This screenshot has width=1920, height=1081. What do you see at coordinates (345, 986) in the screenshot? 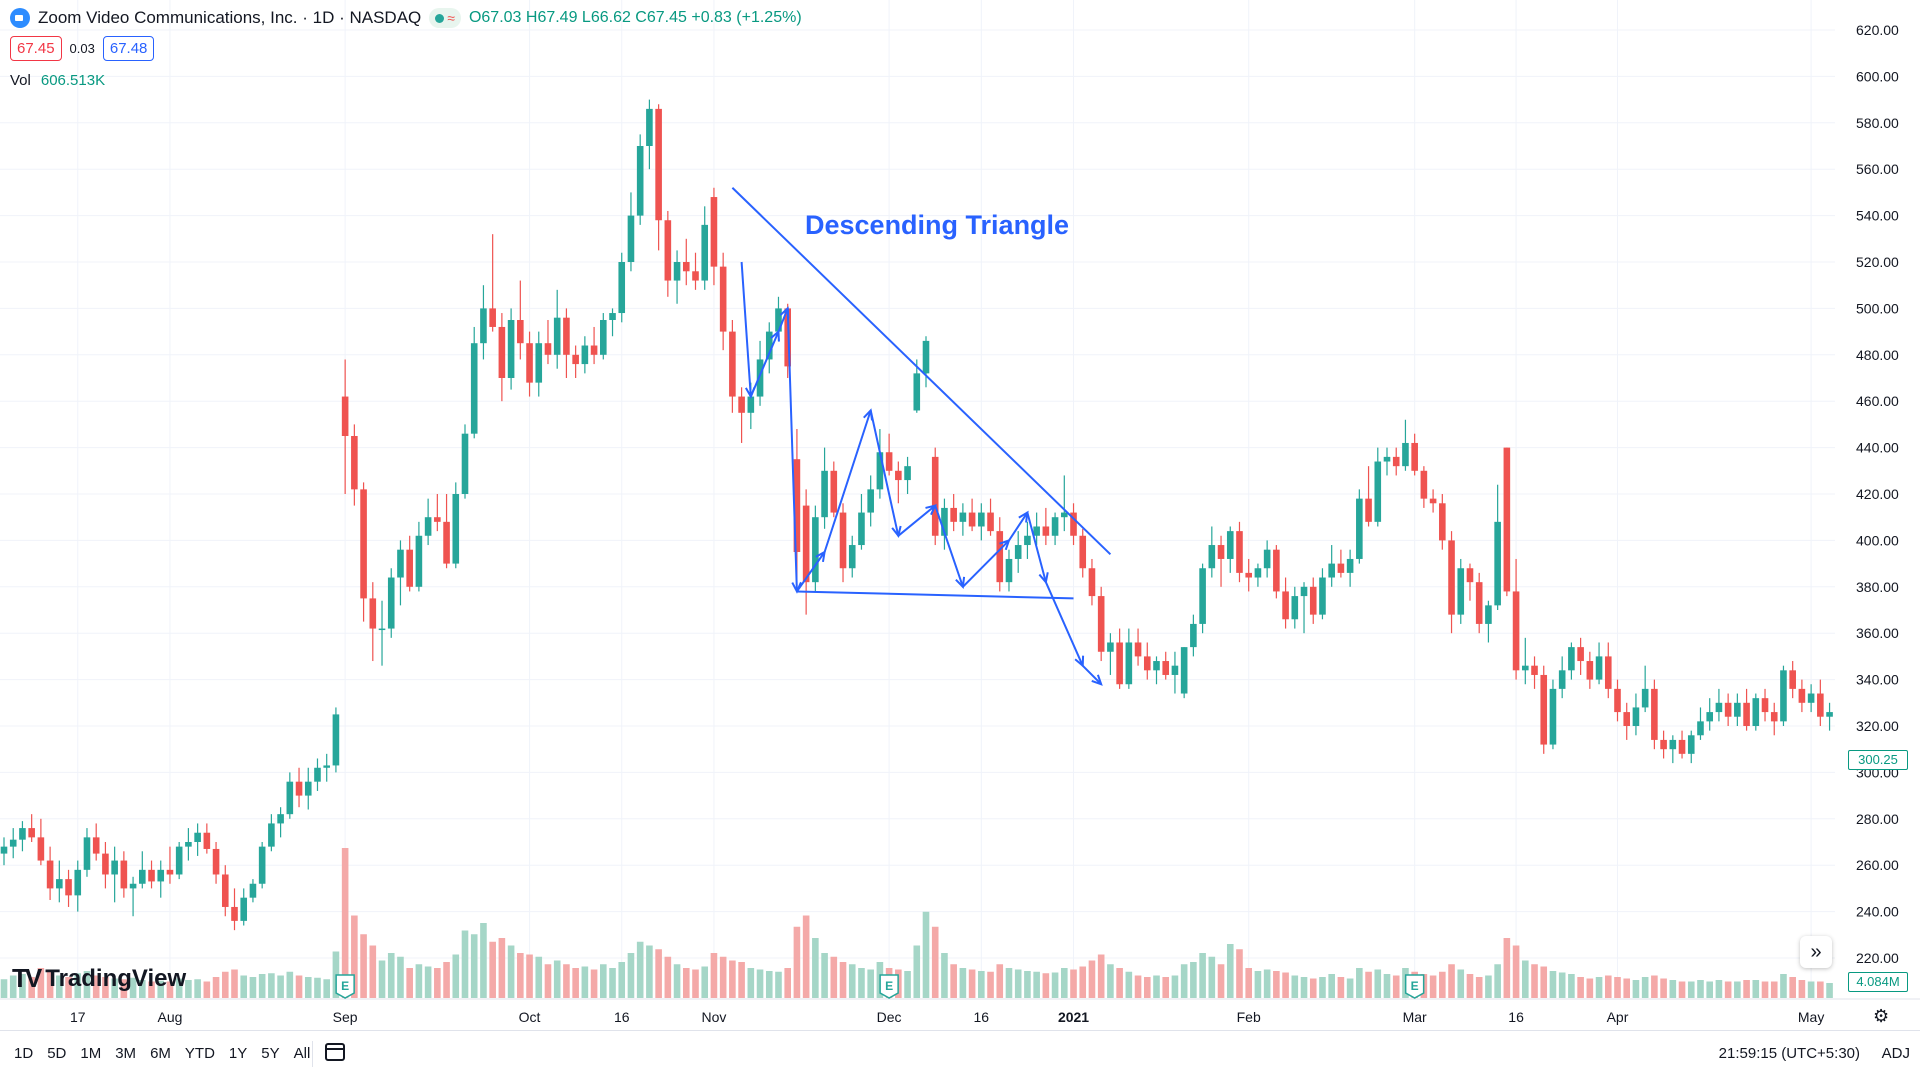
I see `earnings-marker-shape` at bounding box center [345, 986].